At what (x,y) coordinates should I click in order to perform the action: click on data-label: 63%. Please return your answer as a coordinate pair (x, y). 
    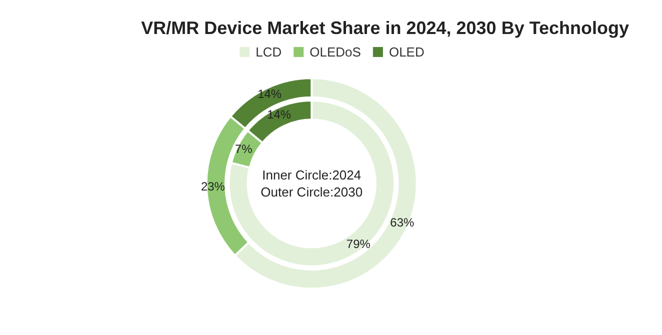
    Looking at the image, I should click on (402, 223).